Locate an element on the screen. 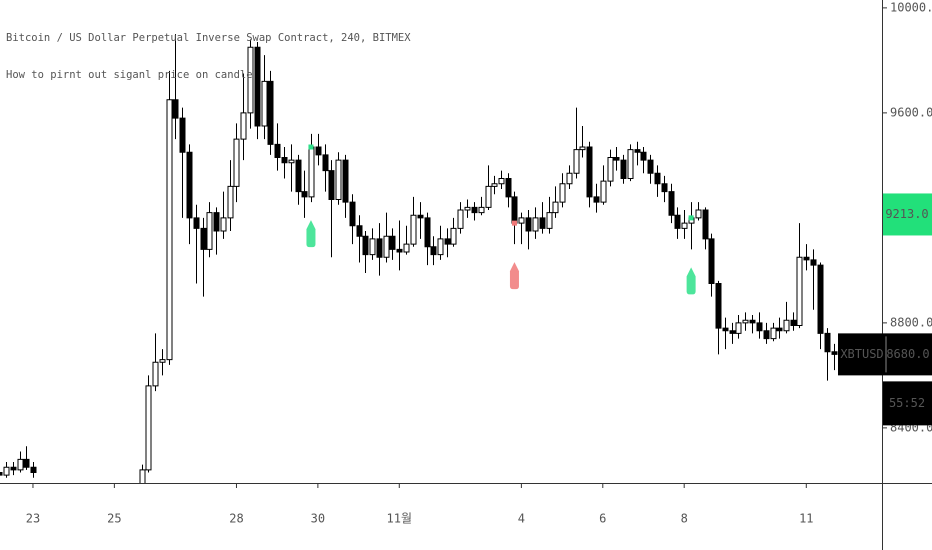 This screenshot has height=550, width=932. x-tick-label: 25 is located at coordinates (114, 519).